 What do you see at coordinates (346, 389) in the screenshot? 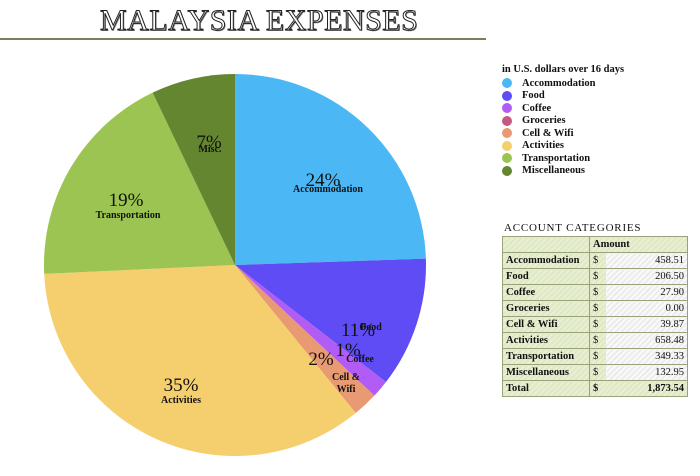
I see `slice-label: Wifi` at bounding box center [346, 389].